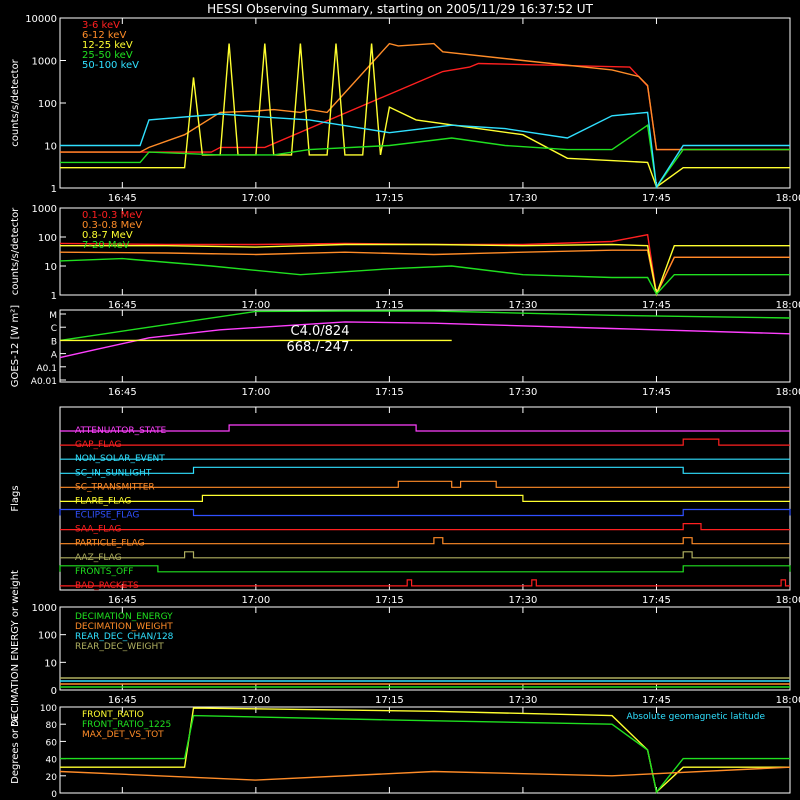  Describe the element at coordinates (52, 778) in the screenshot. I see `y-tick-label: 20` at that location.